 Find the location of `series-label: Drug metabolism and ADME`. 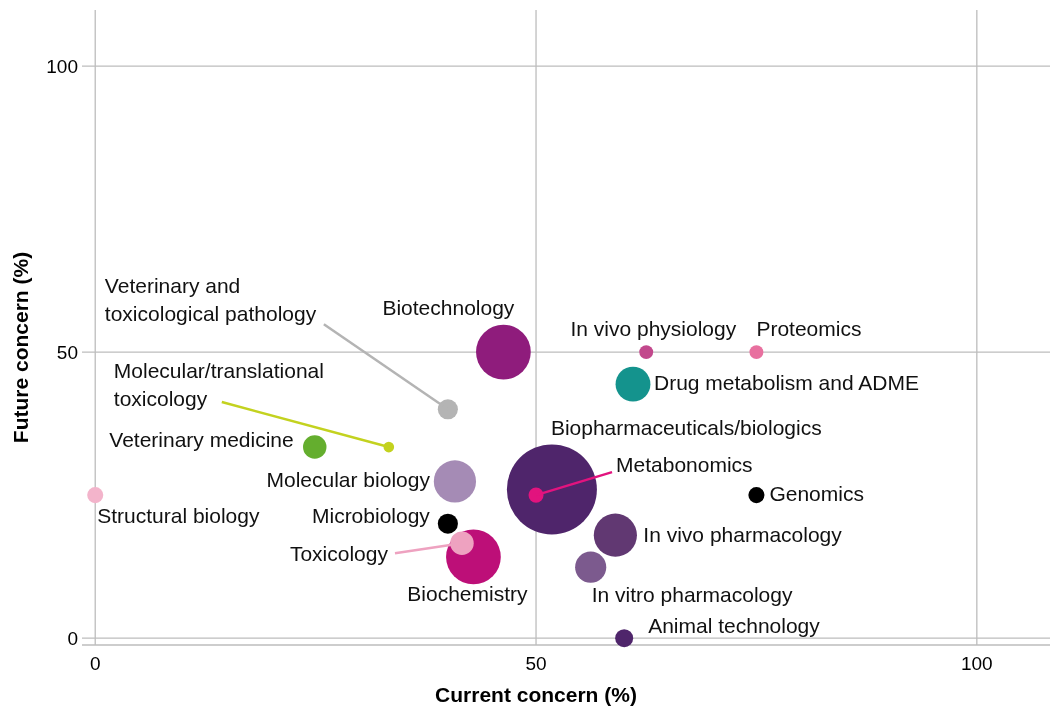

series-label: Drug metabolism and ADME is located at coordinates (786, 383).